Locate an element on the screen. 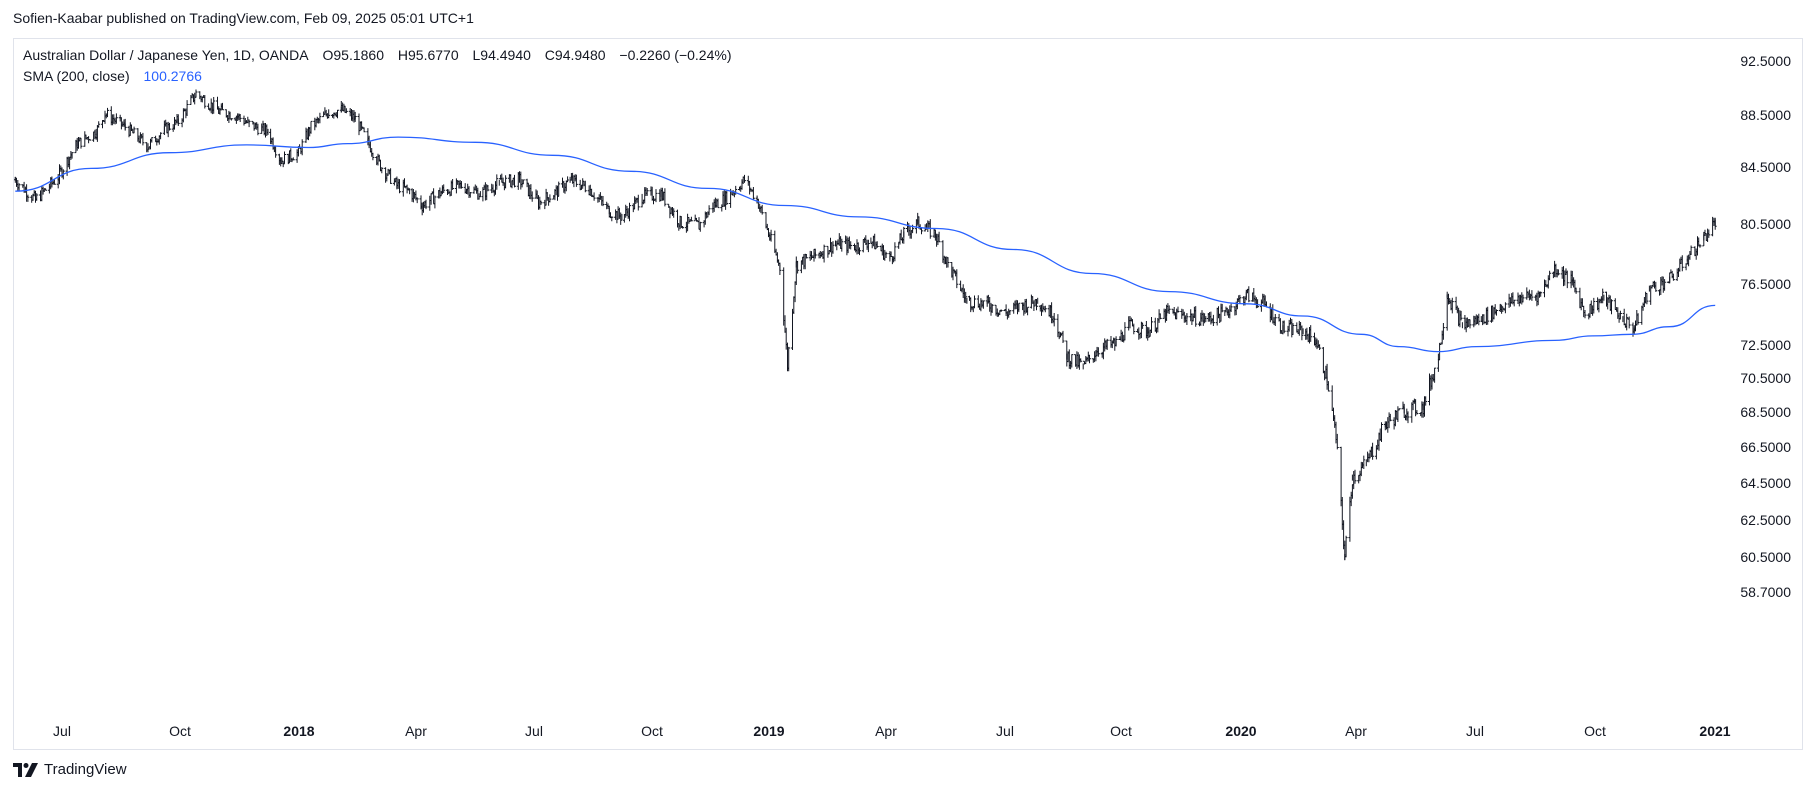 The height and width of the screenshot is (792, 1814). tradingview-logo-icon is located at coordinates (25, 769).